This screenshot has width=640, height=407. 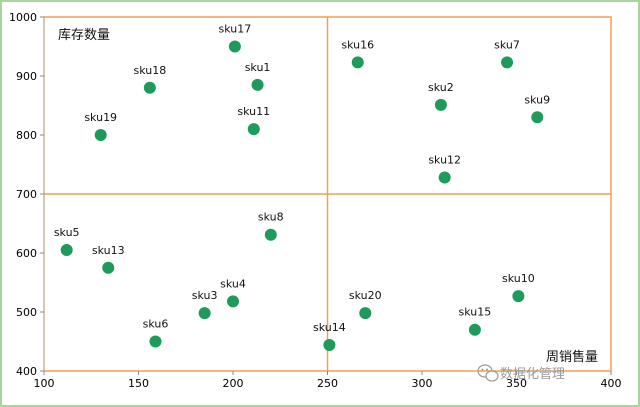 I want to click on data-label-sku13: sku13, so click(x=108, y=250).